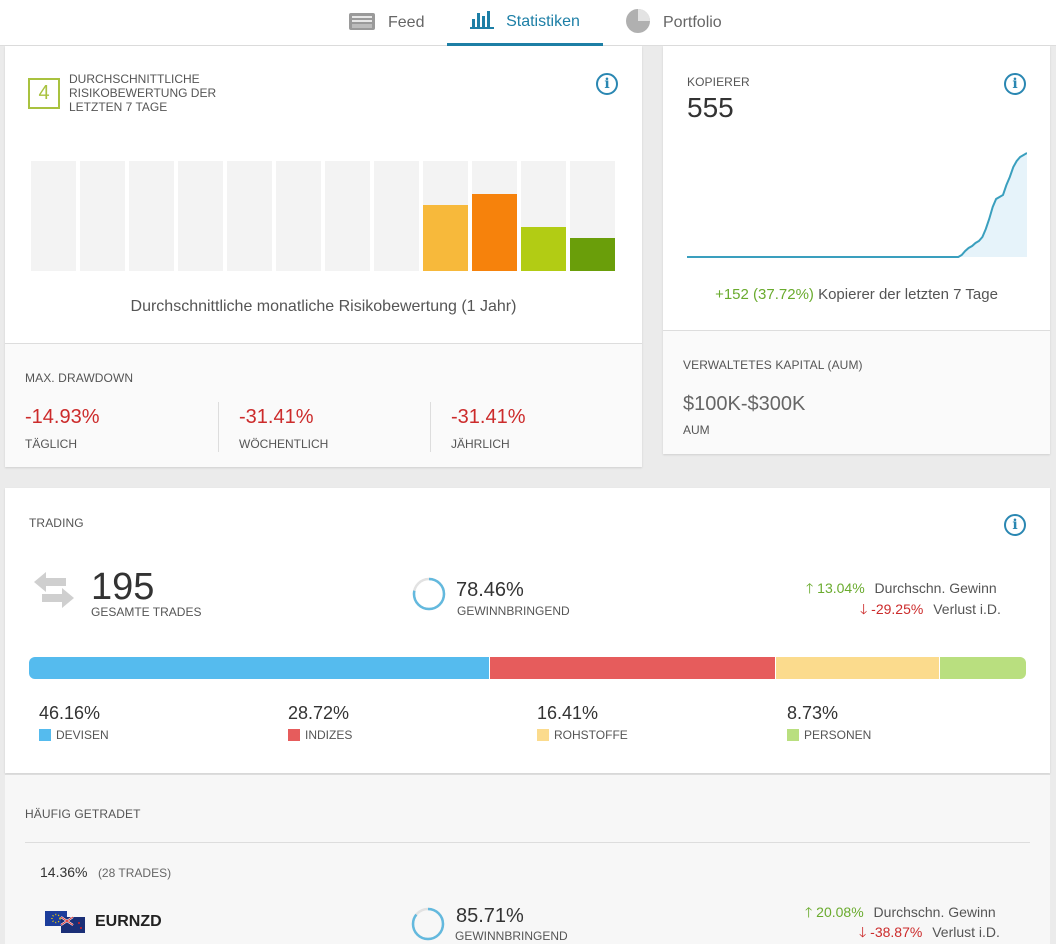 This screenshot has height=944, width=1056. Describe the element at coordinates (490, 590) in the screenshot. I see `profitable-pct: 78.46%` at that location.